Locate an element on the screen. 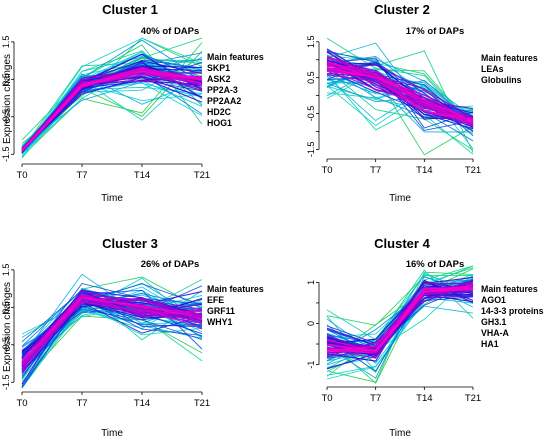  feature-item: EFE is located at coordinates (215, 300).